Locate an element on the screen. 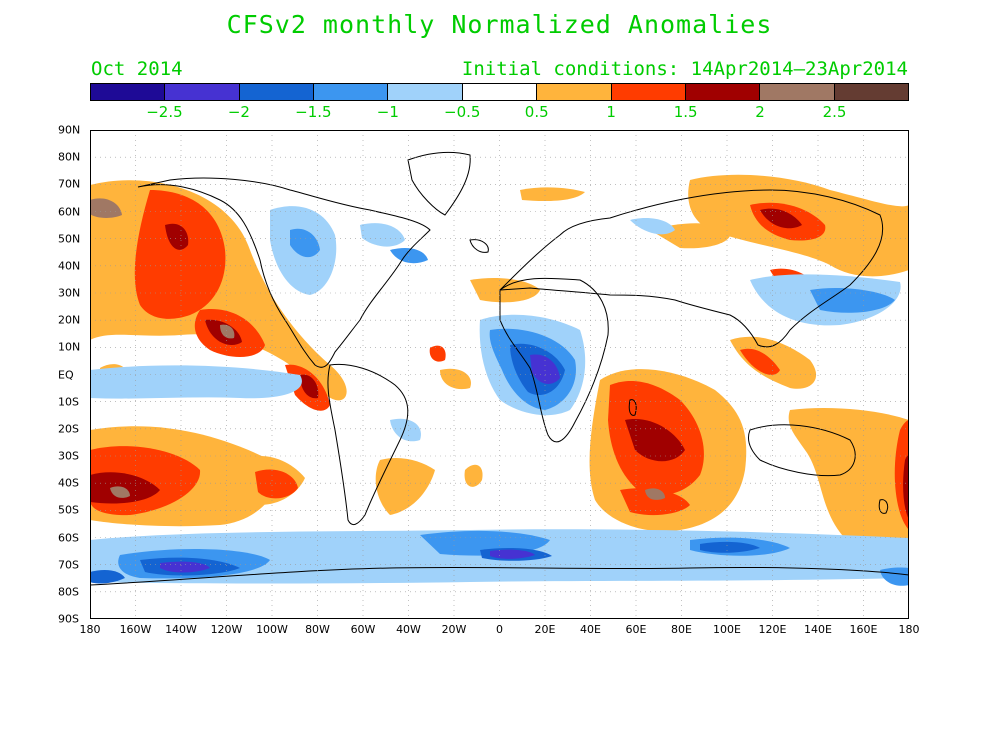 The image size is (999, 750). latitude-label: 90N is located at coordinates (69, 130).